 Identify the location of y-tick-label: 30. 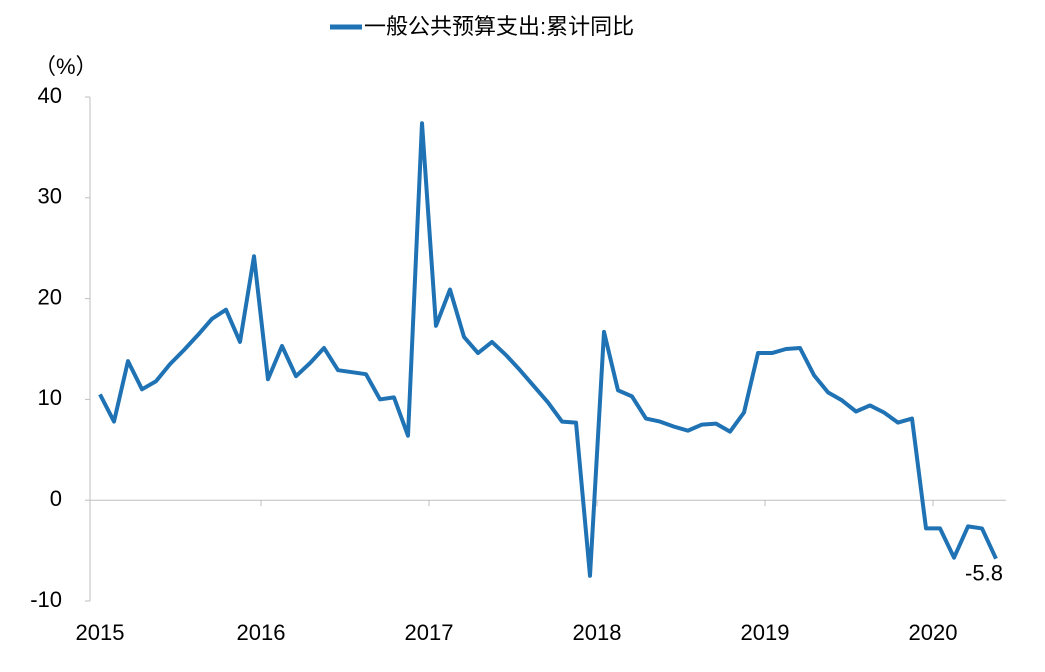
(50, 196).